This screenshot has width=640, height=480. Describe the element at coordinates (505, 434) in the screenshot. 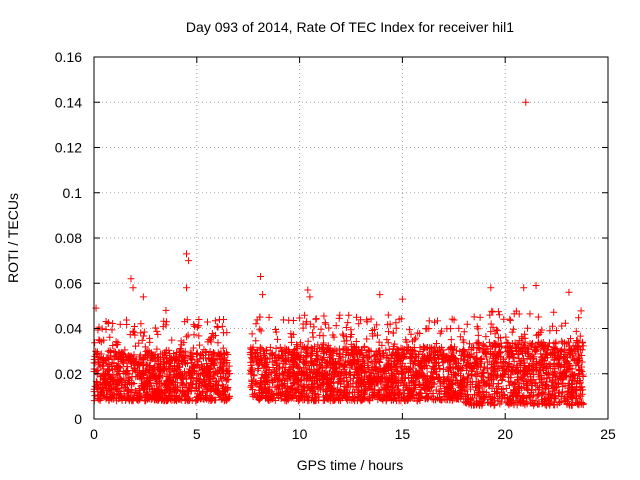

I see `x-tick-label: 20` at that location.